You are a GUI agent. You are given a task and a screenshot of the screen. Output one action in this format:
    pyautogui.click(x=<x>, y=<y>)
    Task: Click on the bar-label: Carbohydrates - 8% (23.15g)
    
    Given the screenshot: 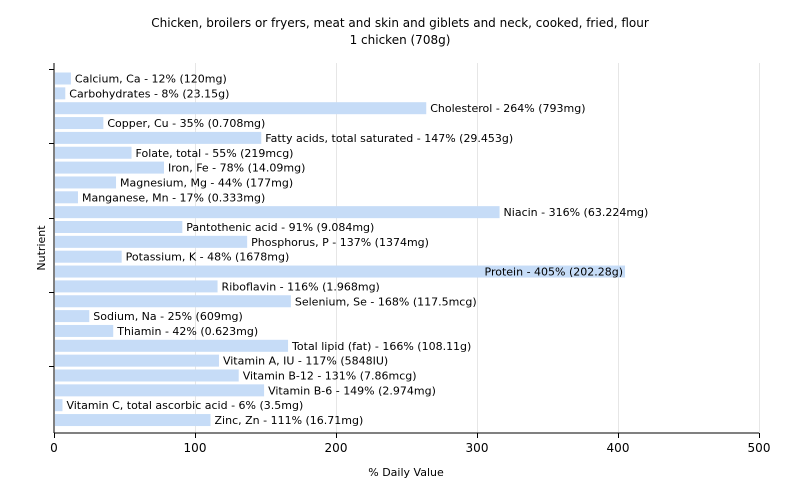 What is the action you would take?
    pyautogui.click(x=149, y=93)
    